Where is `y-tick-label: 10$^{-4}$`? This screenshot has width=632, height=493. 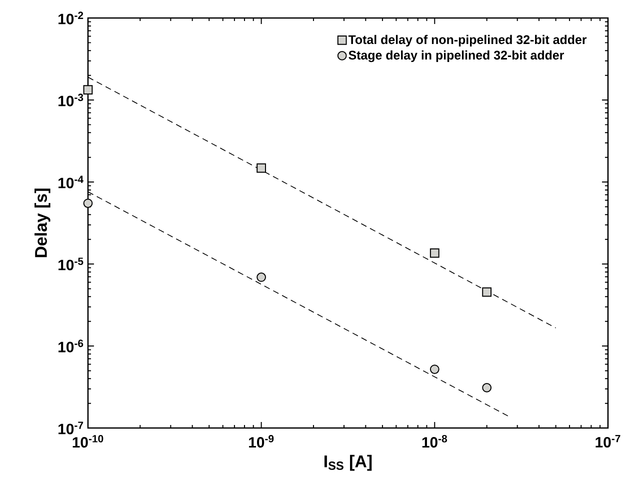 y-tick-label: 10$^{-4}$ is located at coordinates (71, 182).